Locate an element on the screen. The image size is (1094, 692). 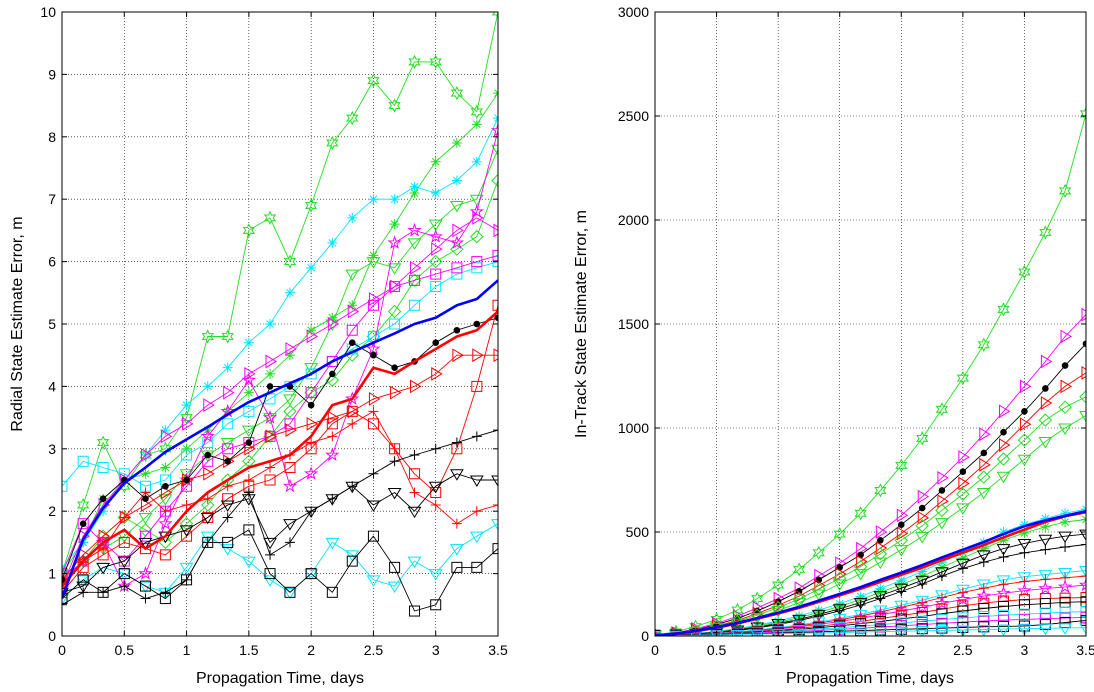
y-tick-label: 0 is located at coordinates (52, 636).